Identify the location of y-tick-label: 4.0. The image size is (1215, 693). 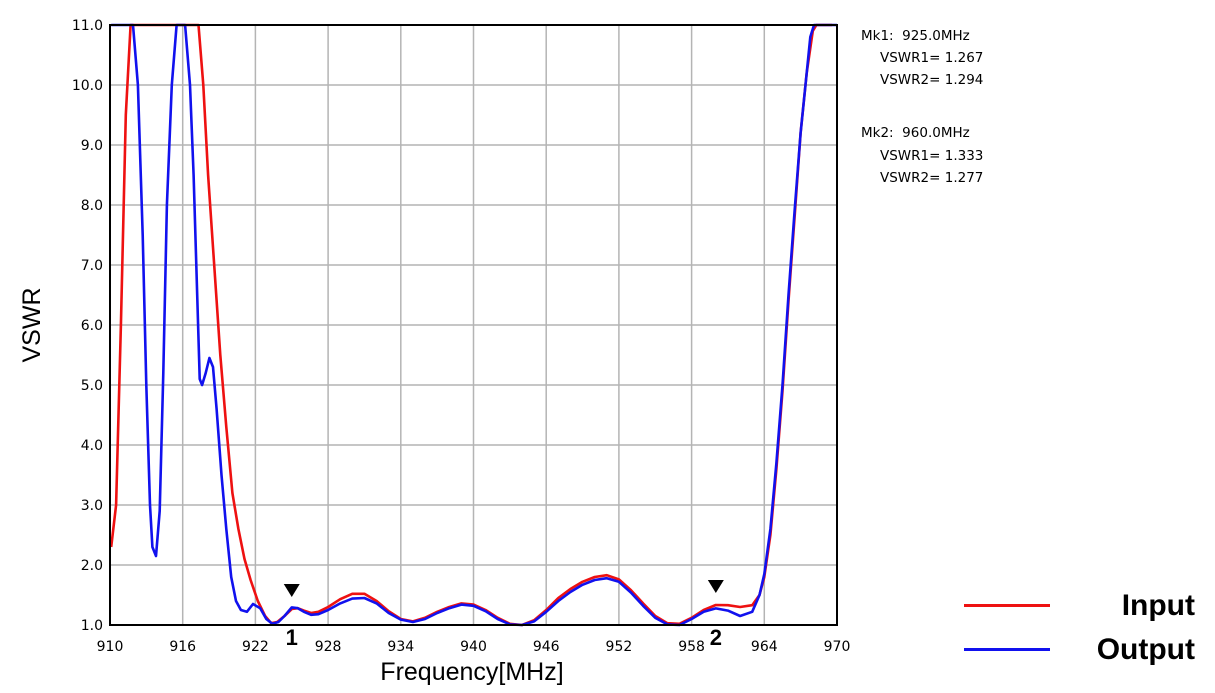
(92, 446).